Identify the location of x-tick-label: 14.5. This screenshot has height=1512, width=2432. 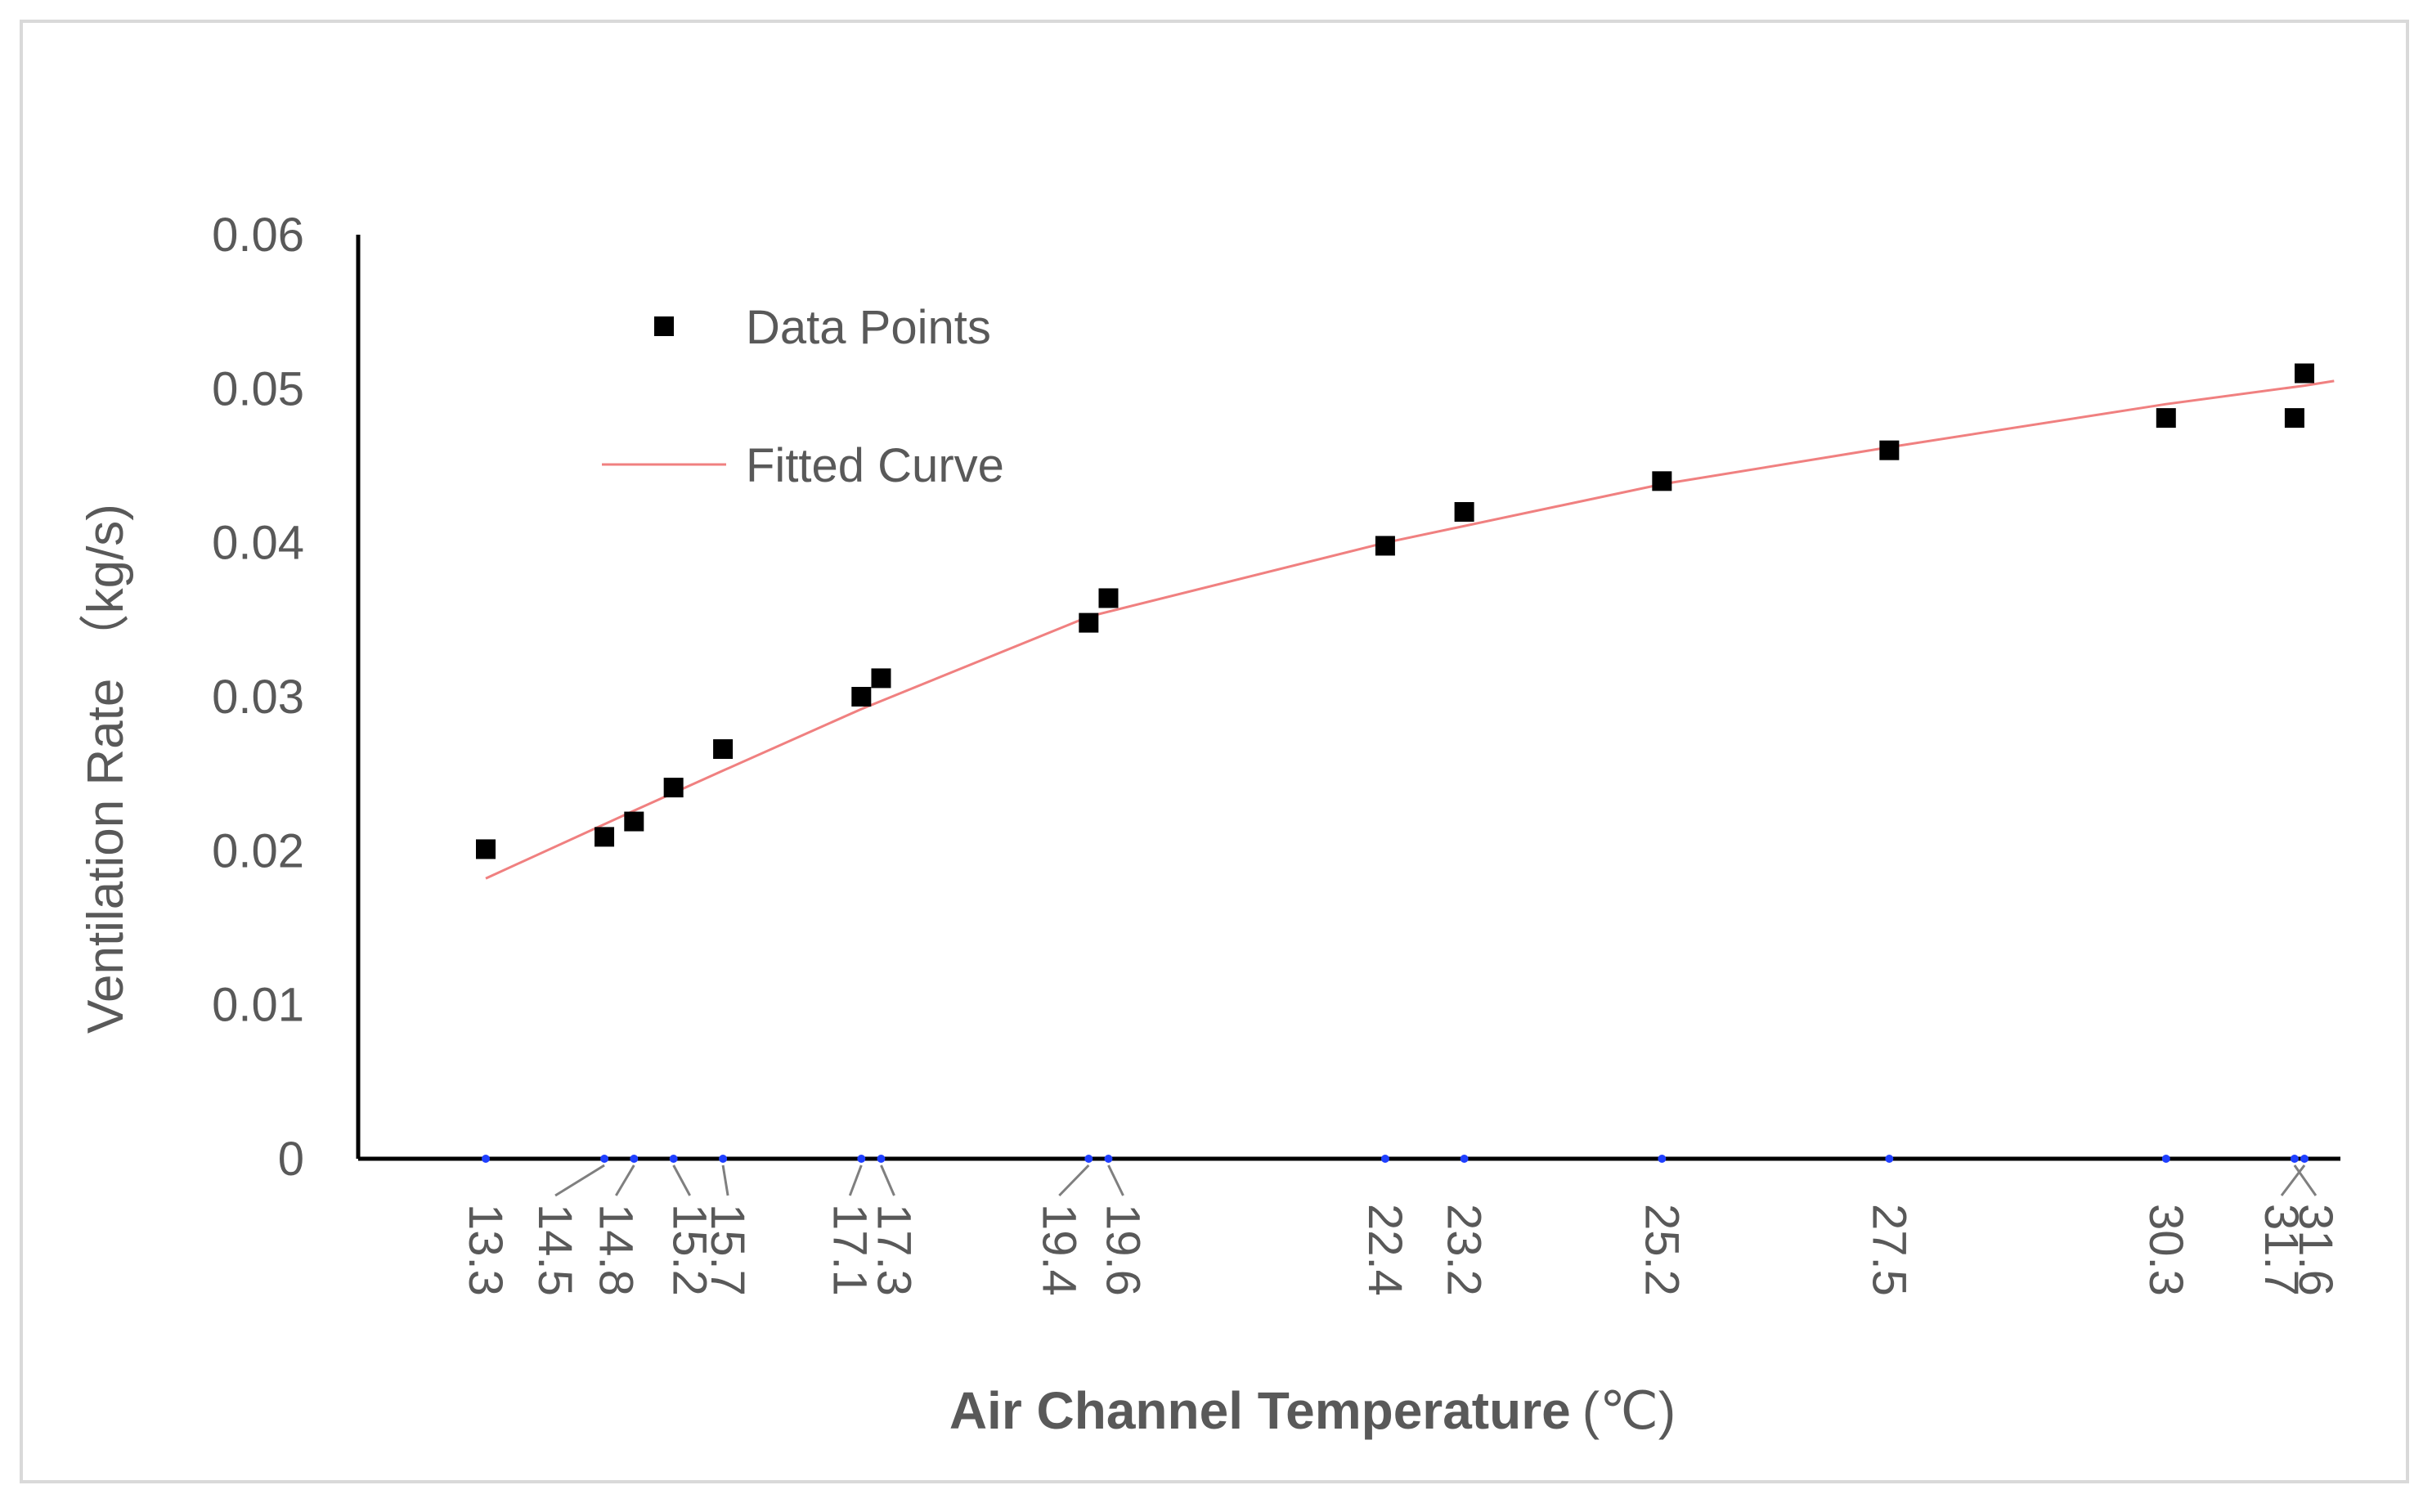
(554, 1250).